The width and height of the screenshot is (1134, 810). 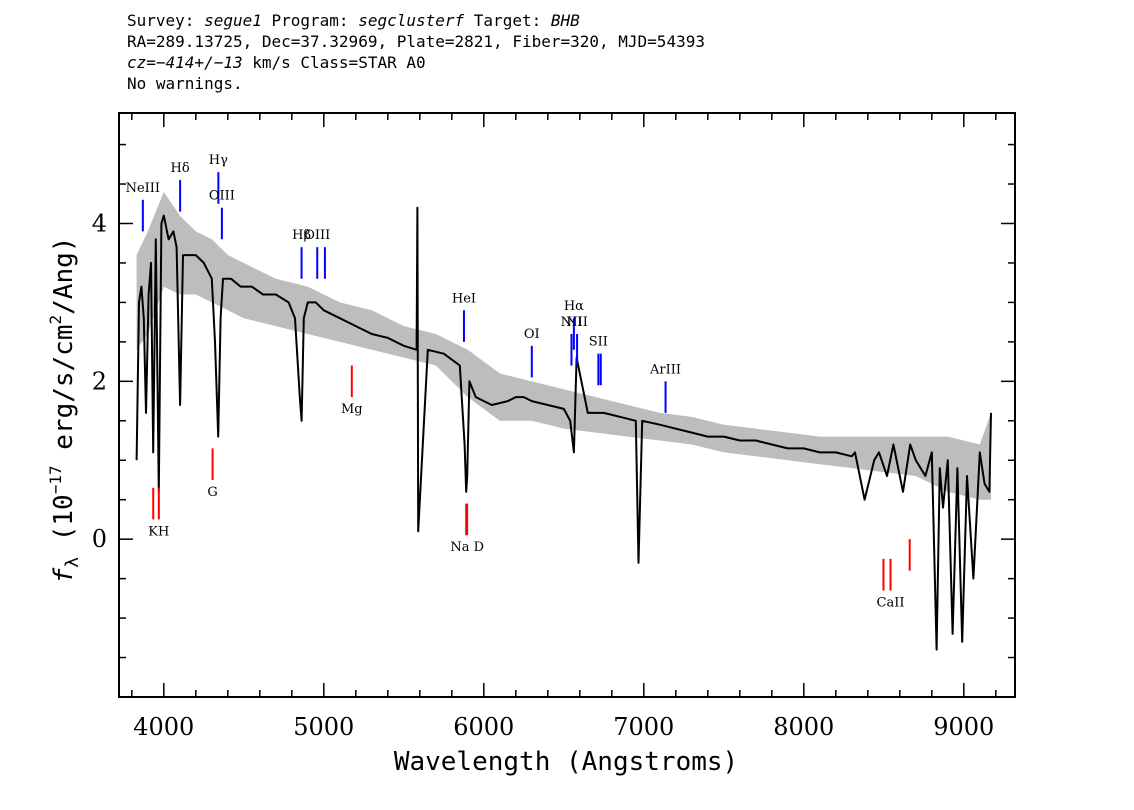 What do you see at coordinates (99, 223) in the screenshot?
I see `y-tick-label: 4` at bounding box center [99, 223].